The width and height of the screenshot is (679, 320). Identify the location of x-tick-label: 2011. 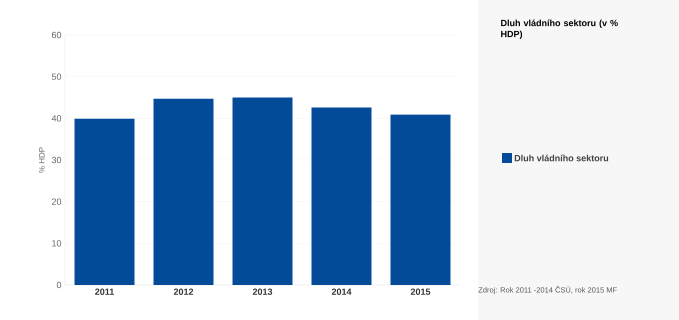
(104, 291).